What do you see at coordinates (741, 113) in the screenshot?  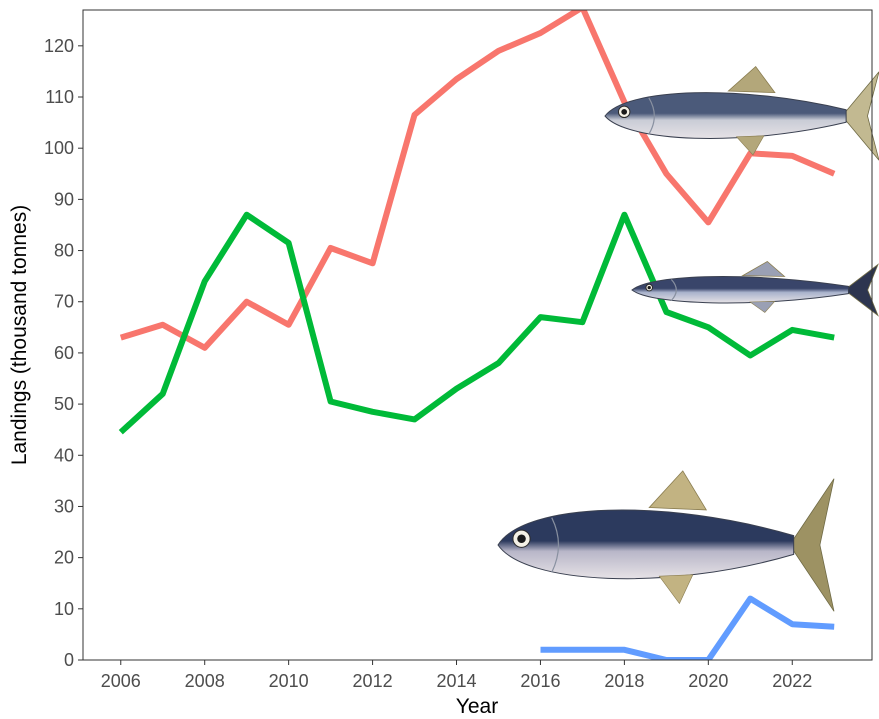 I see `sardine-illustration` at bounding box center [741, 113].